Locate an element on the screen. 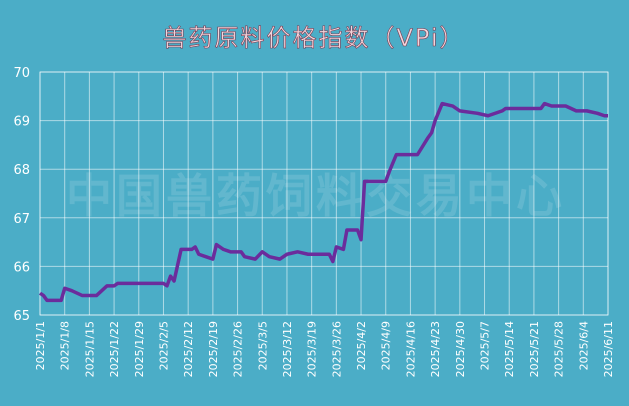  x-tick-label: 2025/5/14 is located at coordinates (509, 349).